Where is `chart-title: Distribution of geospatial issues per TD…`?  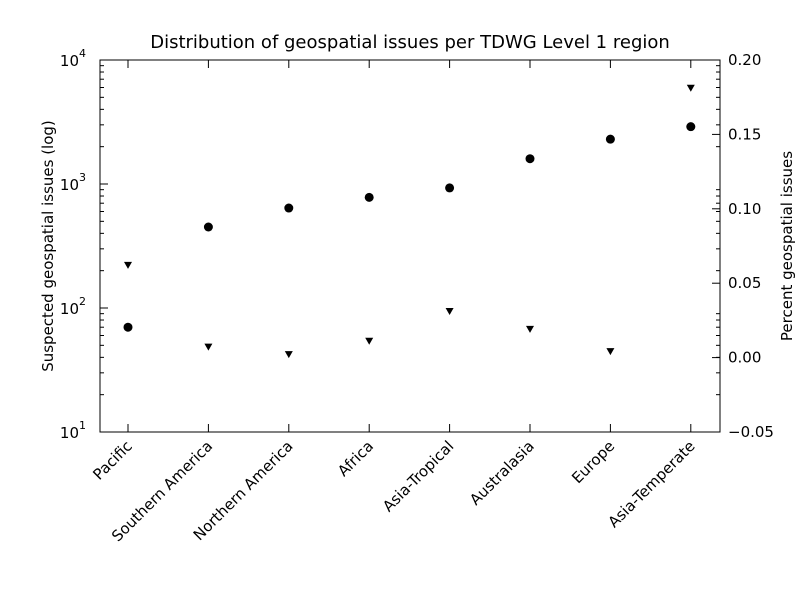
chart-title: Distribution of geospatial issues per TD… is located at coordinates (410, 42).